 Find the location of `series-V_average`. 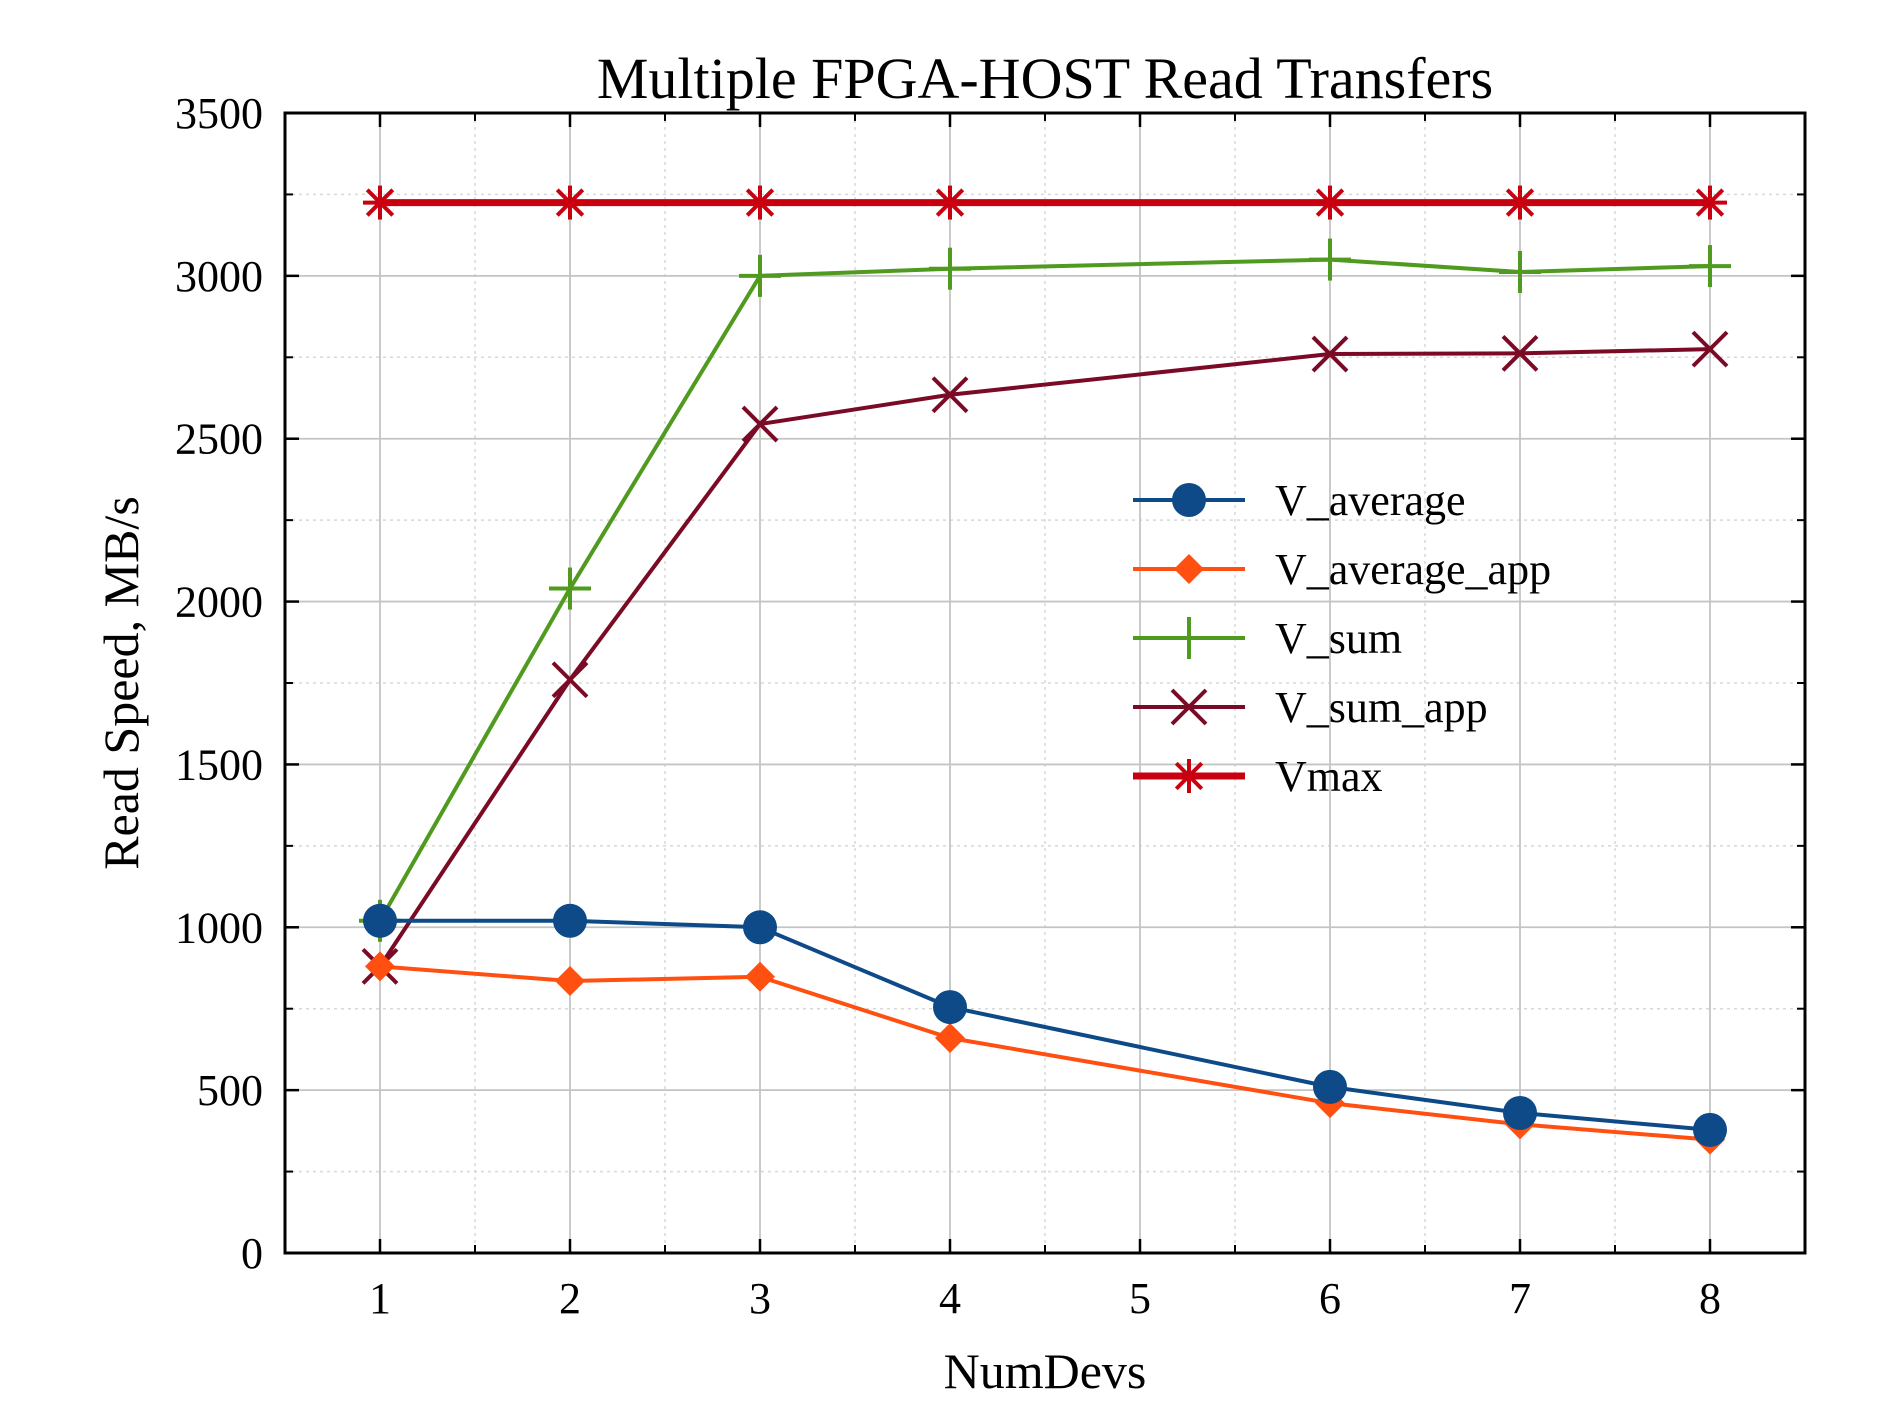

series-V_average is located at coordinates (1045, 1025).